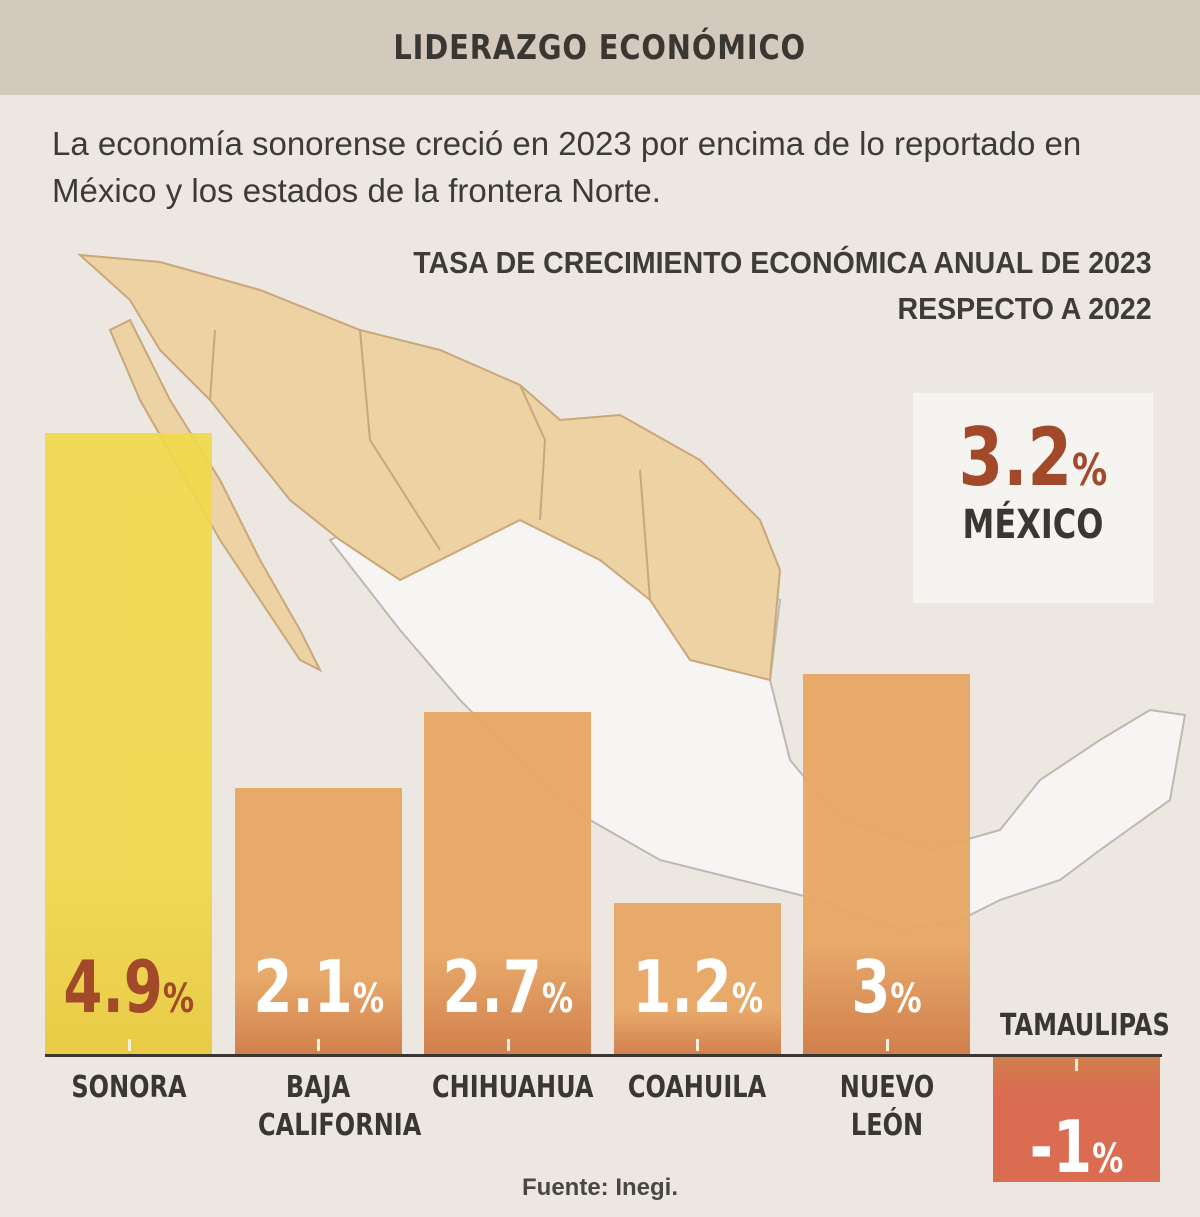  What do you see at coordinates (318, 987) in the screenshot?
I see `data-label: 2.1%` at bounding box center [318, 987].